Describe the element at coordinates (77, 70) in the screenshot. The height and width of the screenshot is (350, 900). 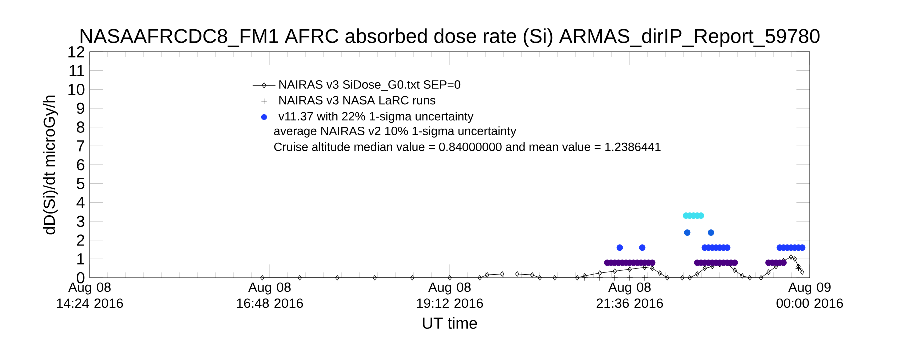
I see `y-tick-label: 11` at that location.